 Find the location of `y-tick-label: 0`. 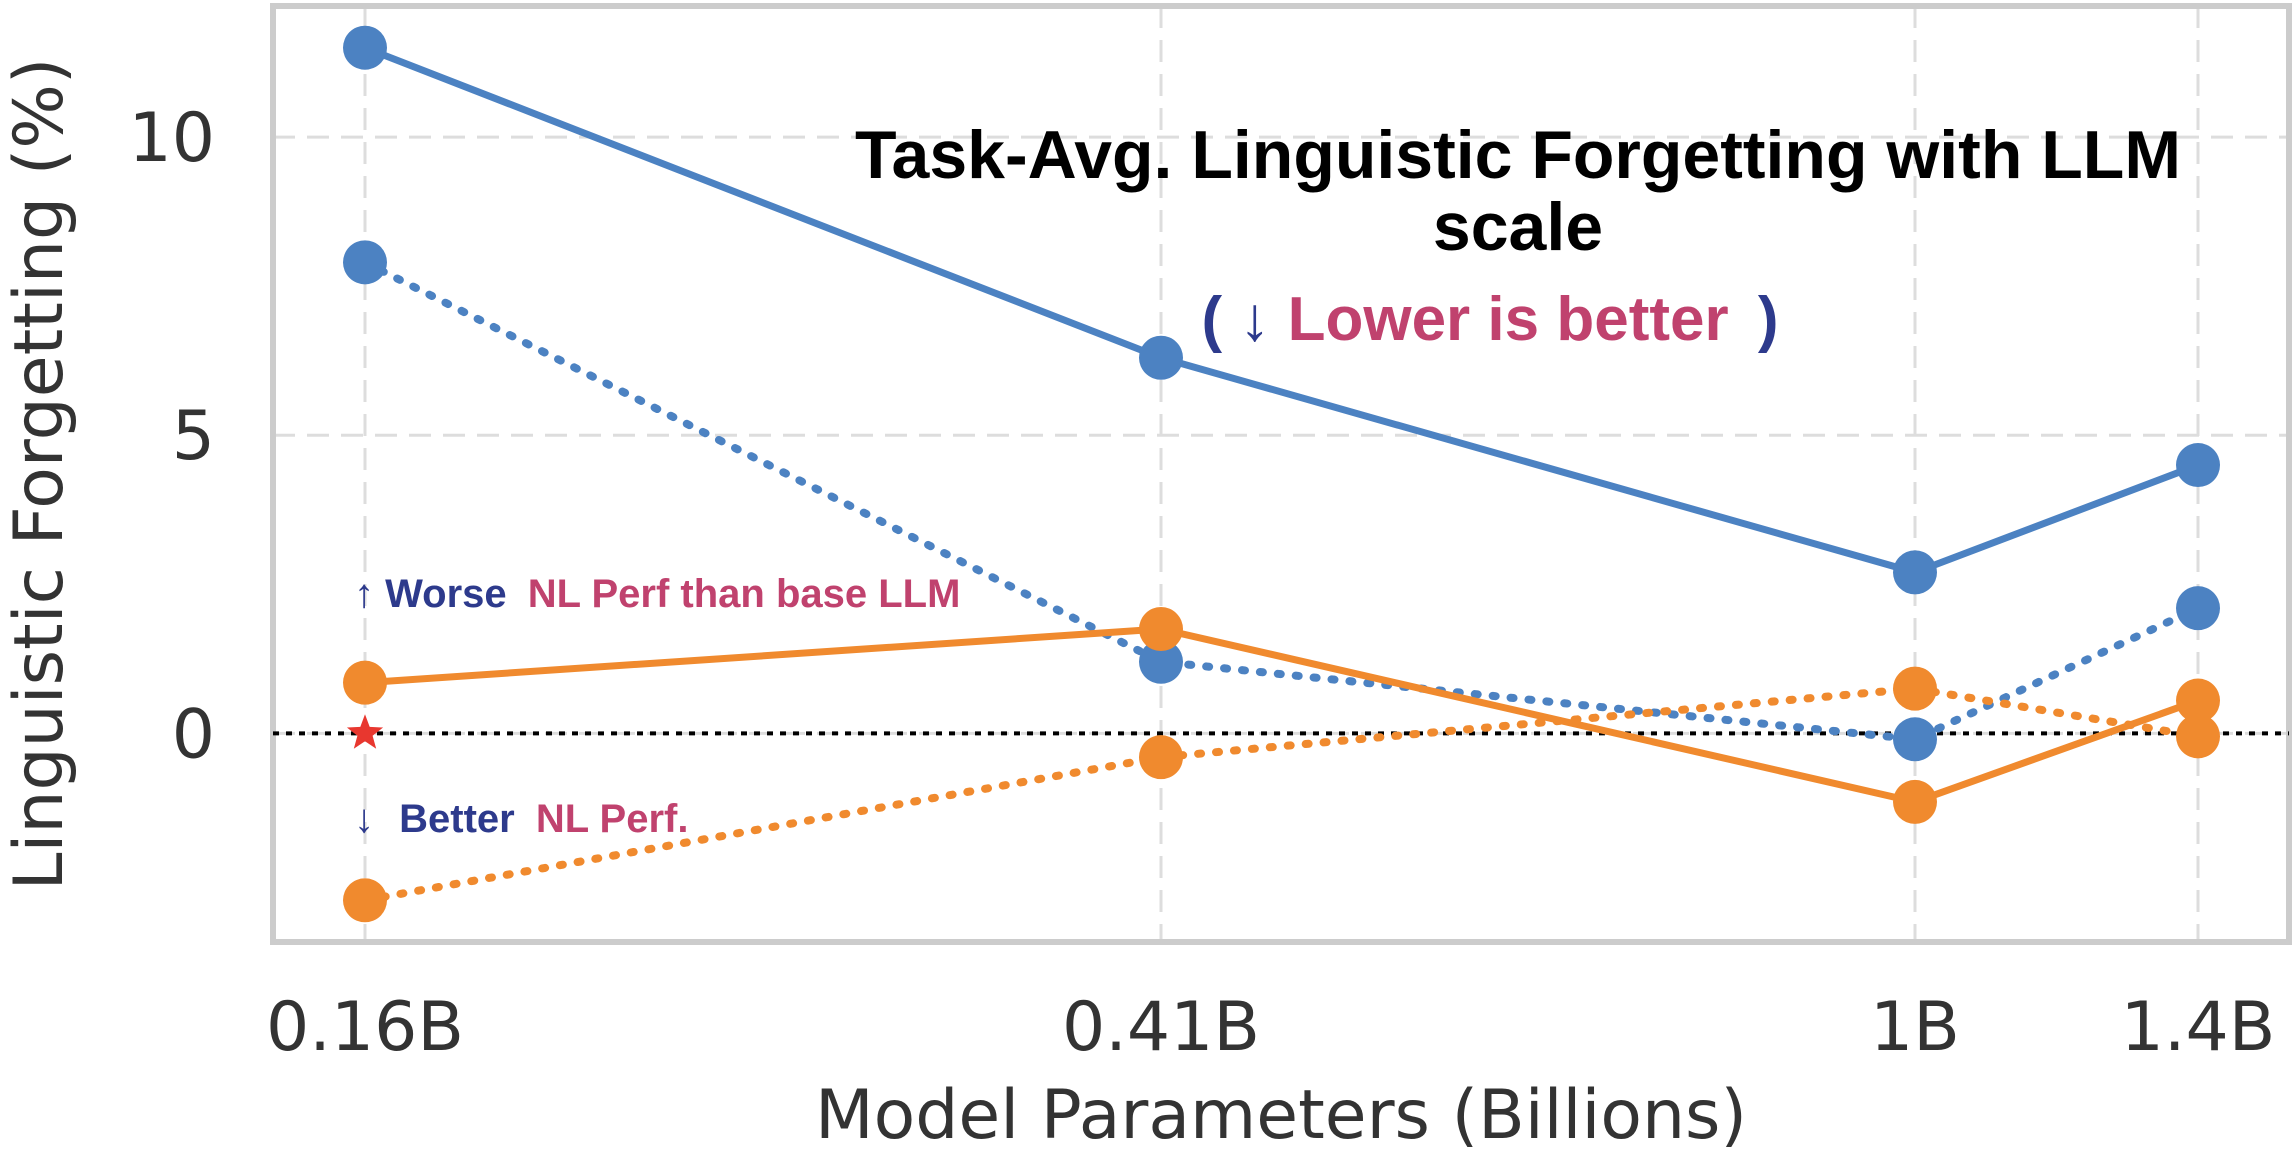

y-tick-label: 0 is located at coordinates (193, 734).